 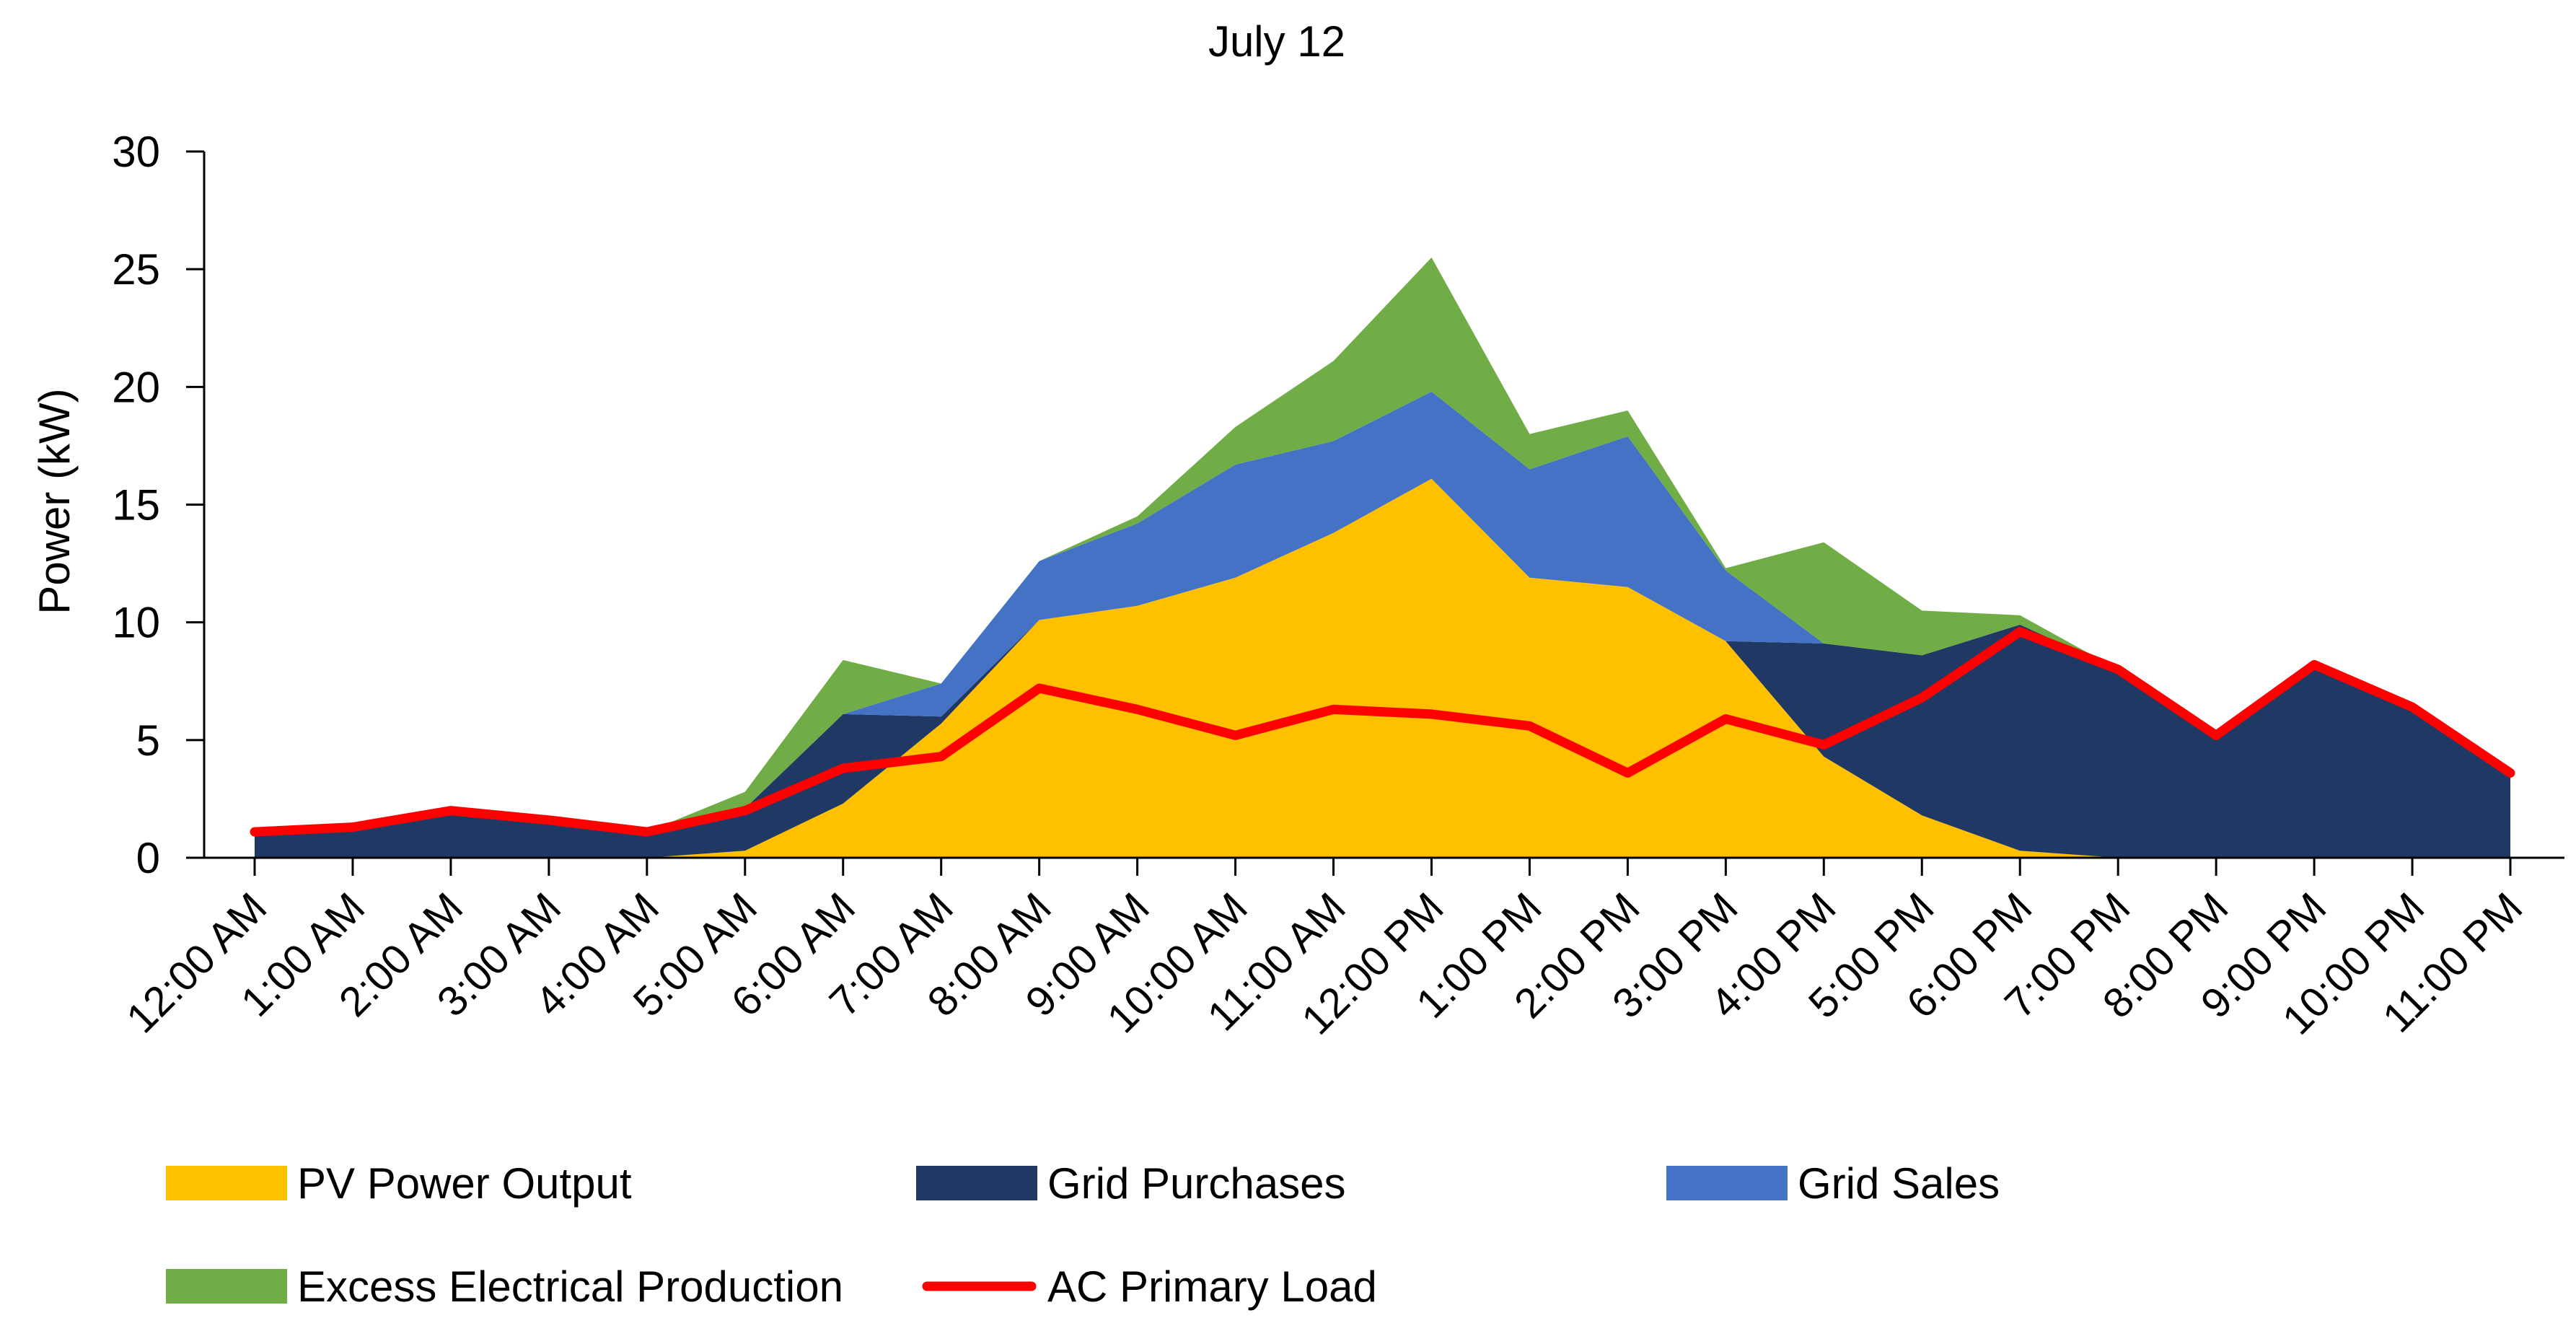 I want to click on y-tick-label: 20, so click(x=136, y=387).